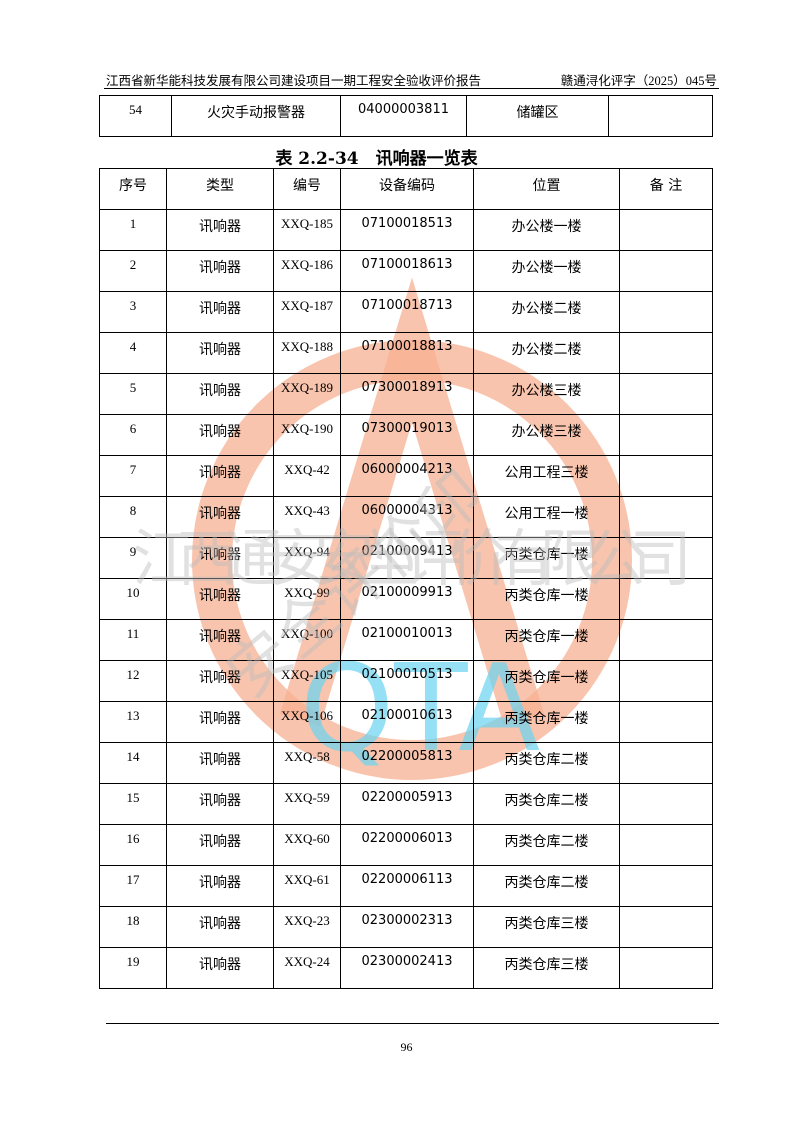 This screenshot has height=1122, width=793. I want to click on table-row: 7 讯响器 XXQ-42 06000004213 公用工程三楼, so click(406, 476).